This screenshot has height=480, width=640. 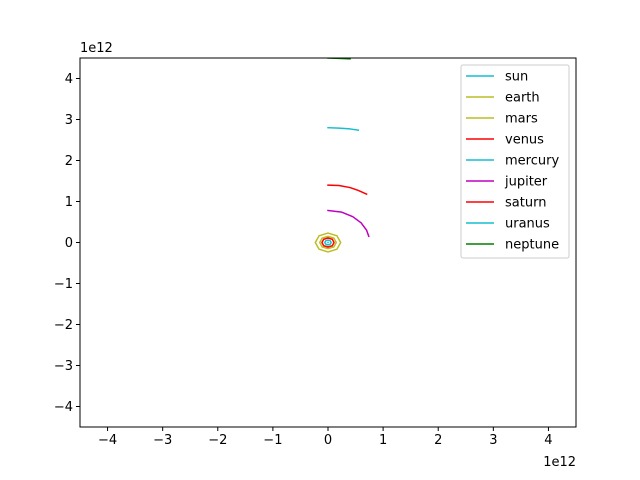 I want to click on legend-label-uranus: uranus, so click(x=527, y=224).